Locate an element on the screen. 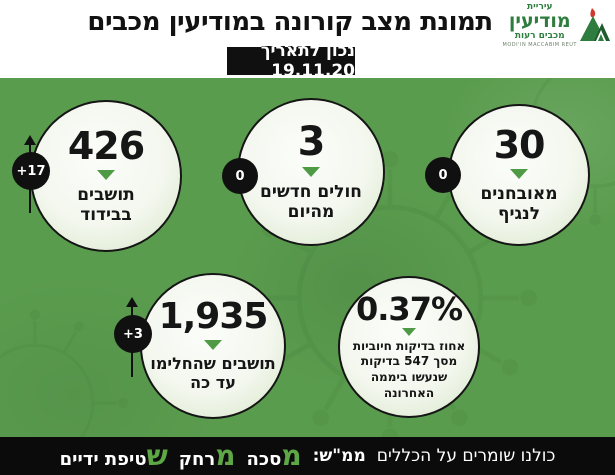 Image resolution: width=615 pixels, height=475 pixels. stat-value-positive-rate: 0.37% is located at coordinates (409, 308).